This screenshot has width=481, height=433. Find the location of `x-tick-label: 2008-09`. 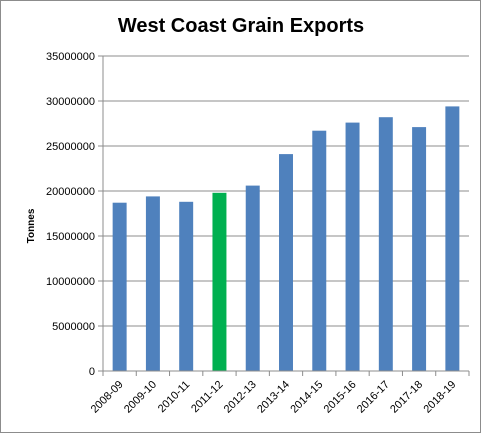

x-tick-label: 2008-09 is located at coordinates (107, 397).